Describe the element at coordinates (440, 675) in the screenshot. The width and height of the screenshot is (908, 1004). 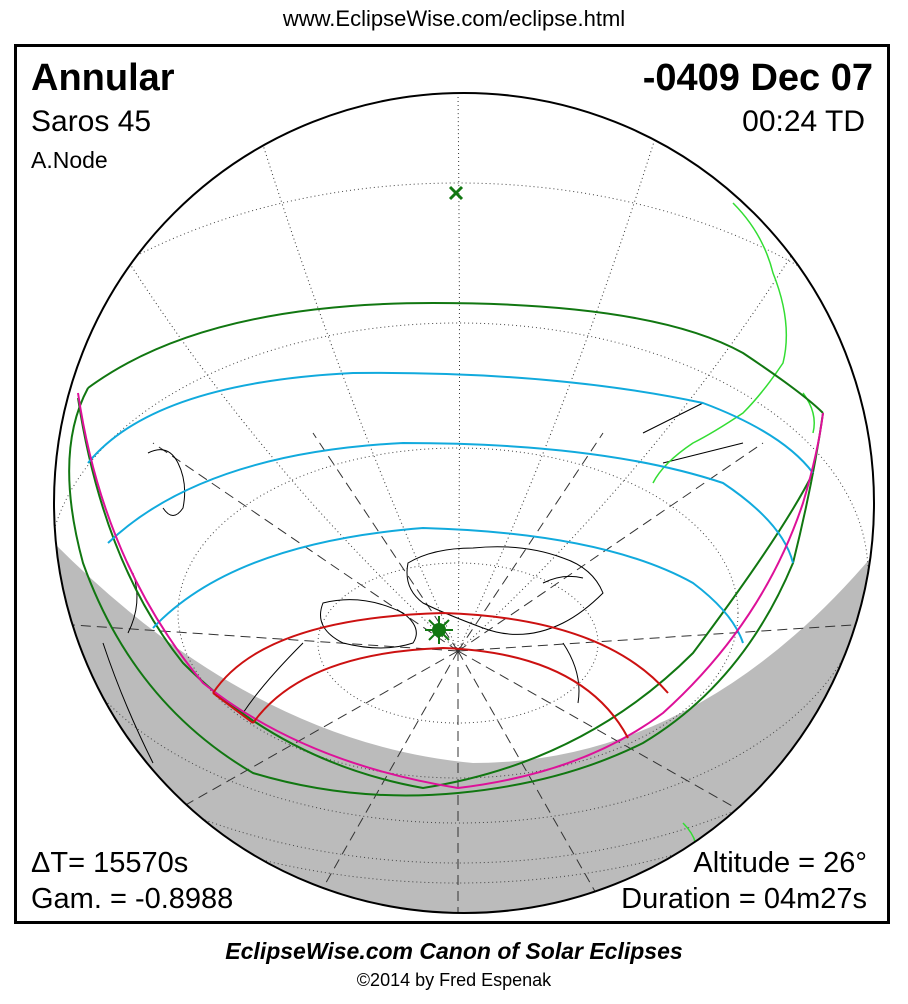
I see `central-path` at that location.